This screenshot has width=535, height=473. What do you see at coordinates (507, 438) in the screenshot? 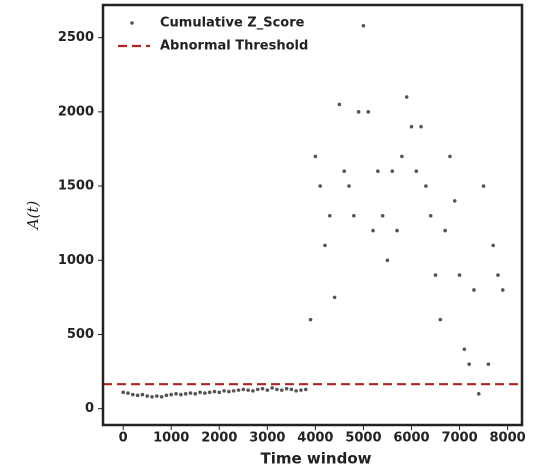
I see `x-tick-label: 8000` at bounding box center [507, 438].